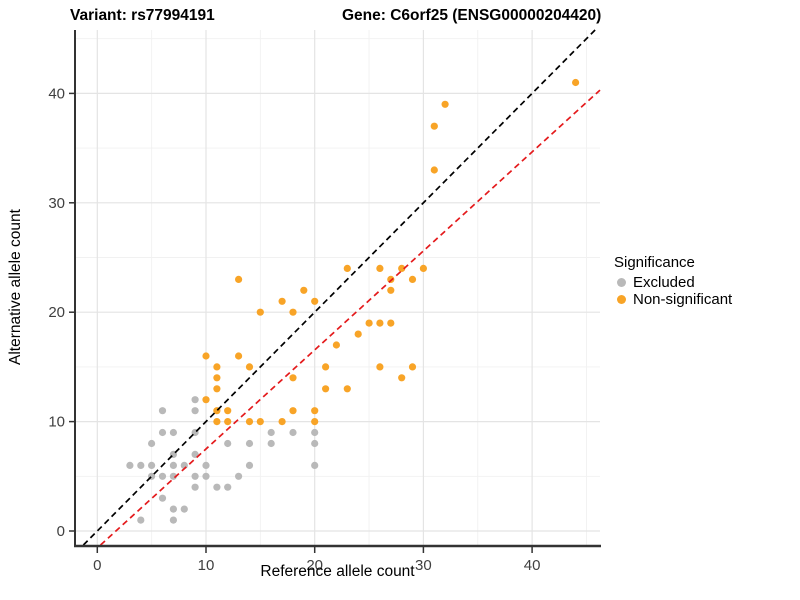  What do you see at coordinates (664, 282) in the screenshot?
I see `legend-item-label-excluded: Excluded` at bounding box center [664, 282].